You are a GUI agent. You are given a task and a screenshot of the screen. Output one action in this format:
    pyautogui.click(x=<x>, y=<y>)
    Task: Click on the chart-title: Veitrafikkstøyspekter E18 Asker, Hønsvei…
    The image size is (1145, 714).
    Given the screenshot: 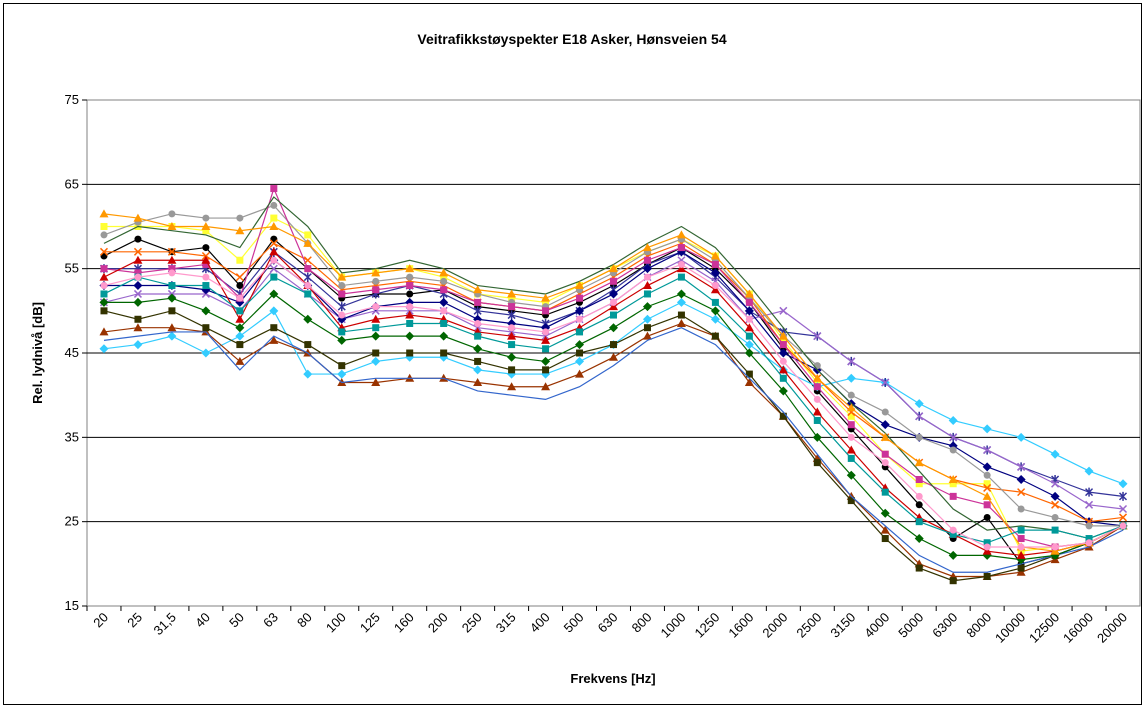 What is the action you would take?
    pyautogui.click(x=571, y=39)
    